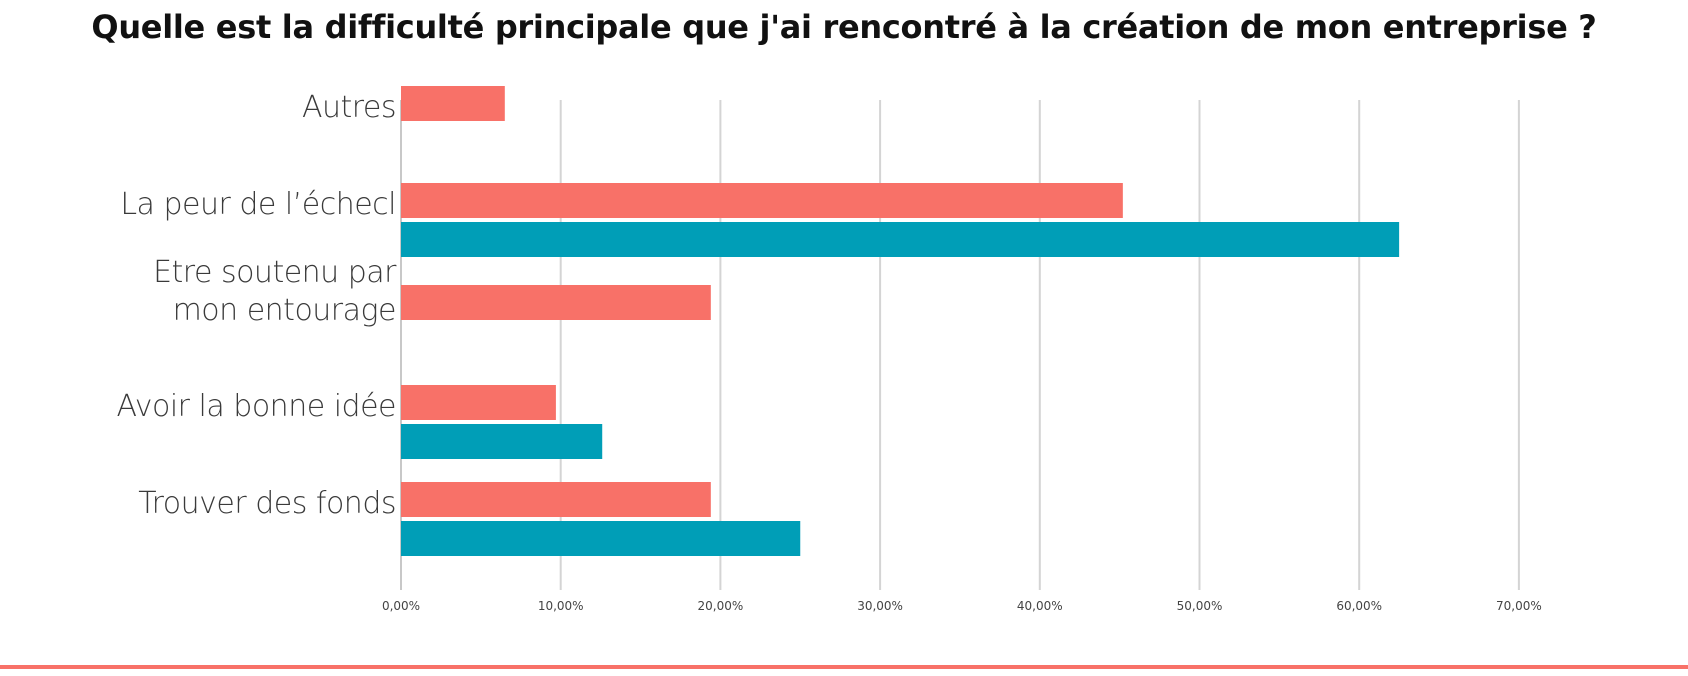 This screenshot has width=1688, height=676. I want to click on category-label: Autres, so click(349, 107).